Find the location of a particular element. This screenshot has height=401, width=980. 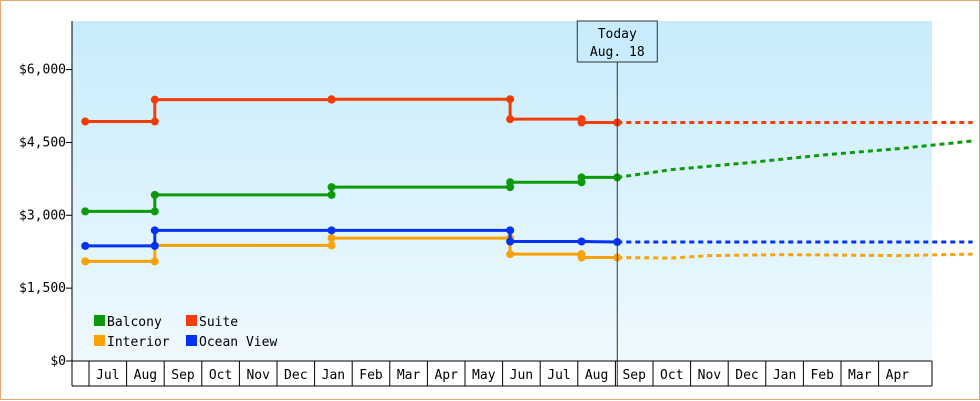

legend-label-ocean-view: Ocean View is located at coordinates (238, 342).